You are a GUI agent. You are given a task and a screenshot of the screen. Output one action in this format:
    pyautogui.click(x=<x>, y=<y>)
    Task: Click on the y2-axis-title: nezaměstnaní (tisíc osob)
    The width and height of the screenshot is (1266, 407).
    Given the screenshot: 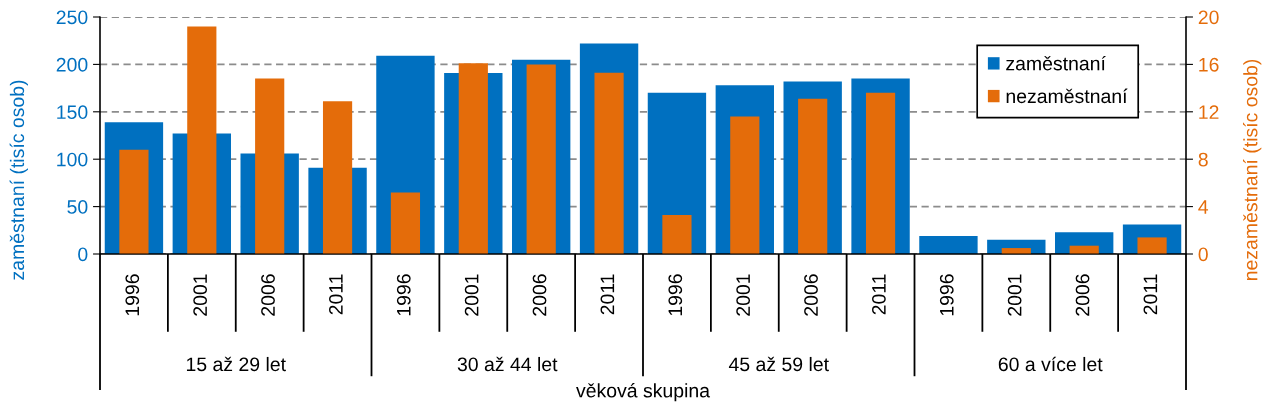 What is the action you would take?
    pyautogui.click(x=1252, y=170)
    